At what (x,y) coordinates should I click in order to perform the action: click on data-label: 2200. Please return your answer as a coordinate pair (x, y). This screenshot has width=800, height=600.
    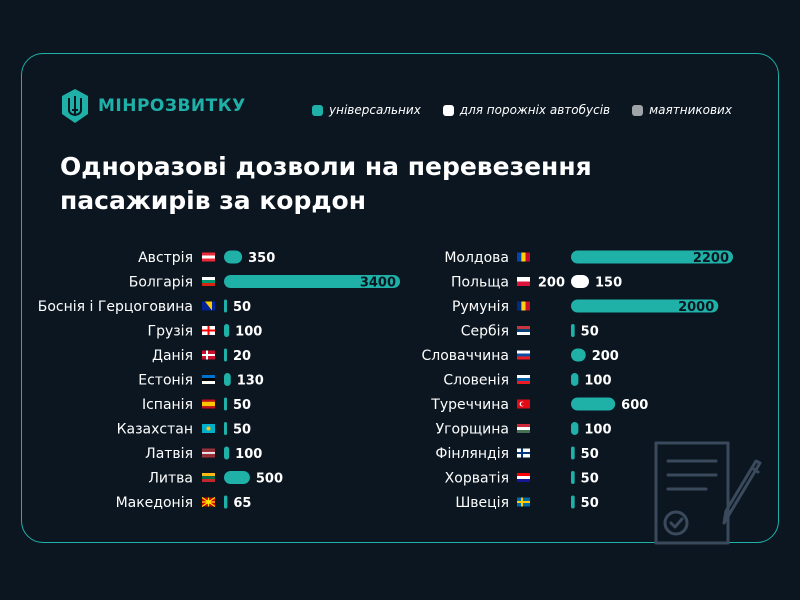
    Looking at the image, I should click on (711, 258).